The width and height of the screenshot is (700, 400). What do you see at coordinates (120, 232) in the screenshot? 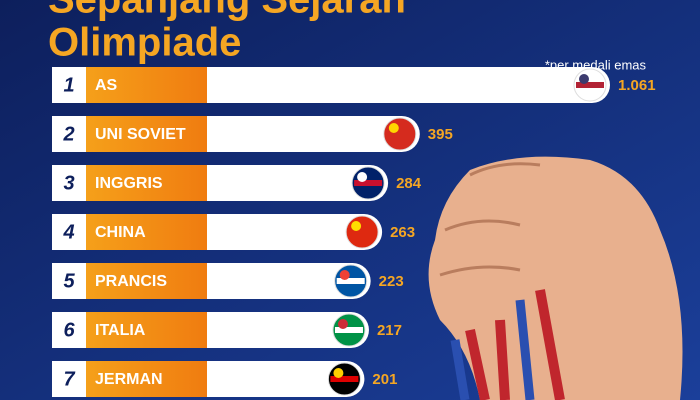
I see `category-label: CHINA` at bounding box center [120, 232].